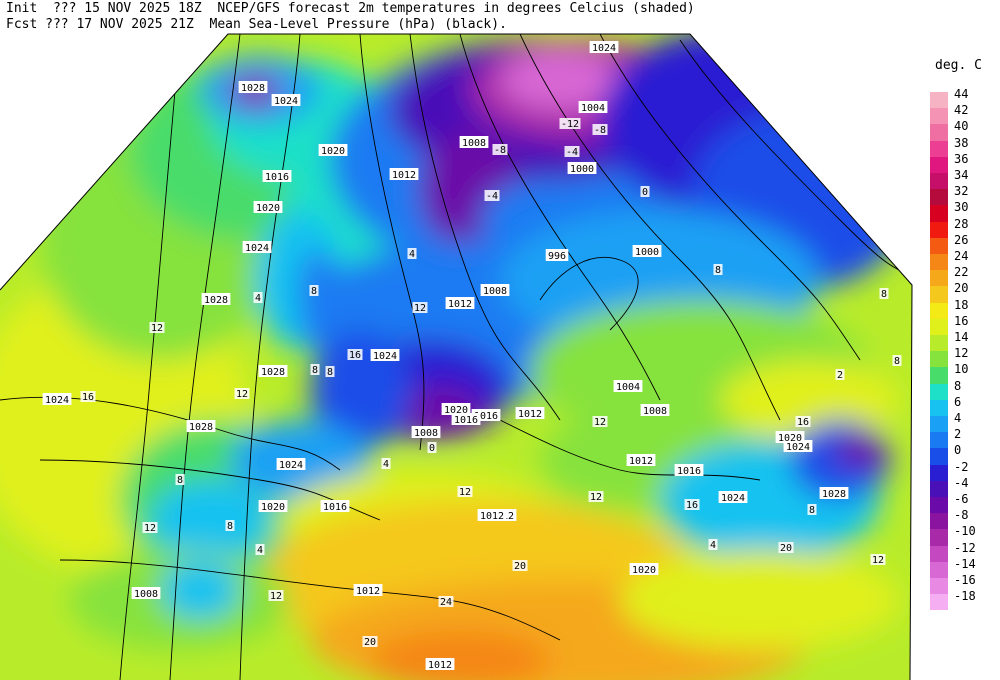  Describe the element at coordinates (961, 515) in the screenshot. I see `legend-label: -8` at that location.